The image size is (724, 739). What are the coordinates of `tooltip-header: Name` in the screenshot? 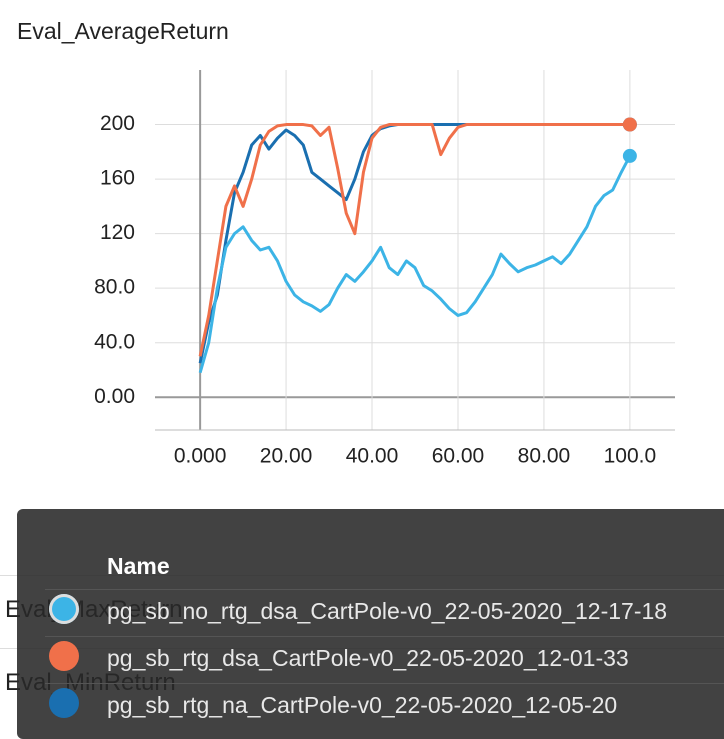 It's located at (138, 566).